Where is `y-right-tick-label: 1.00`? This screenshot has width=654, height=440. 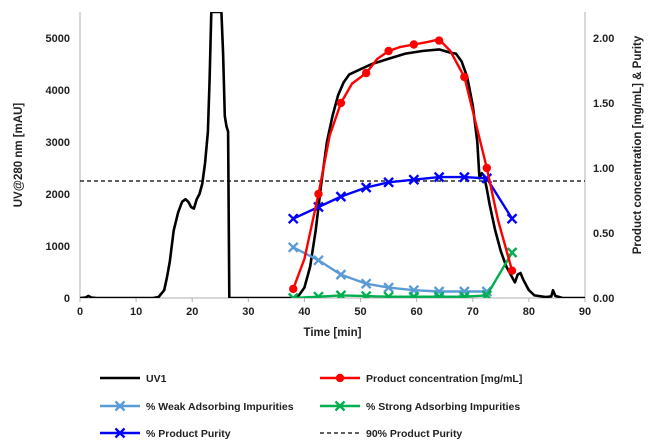
y-right-tick-label: 1.00 is located at coordinates (603, 169).